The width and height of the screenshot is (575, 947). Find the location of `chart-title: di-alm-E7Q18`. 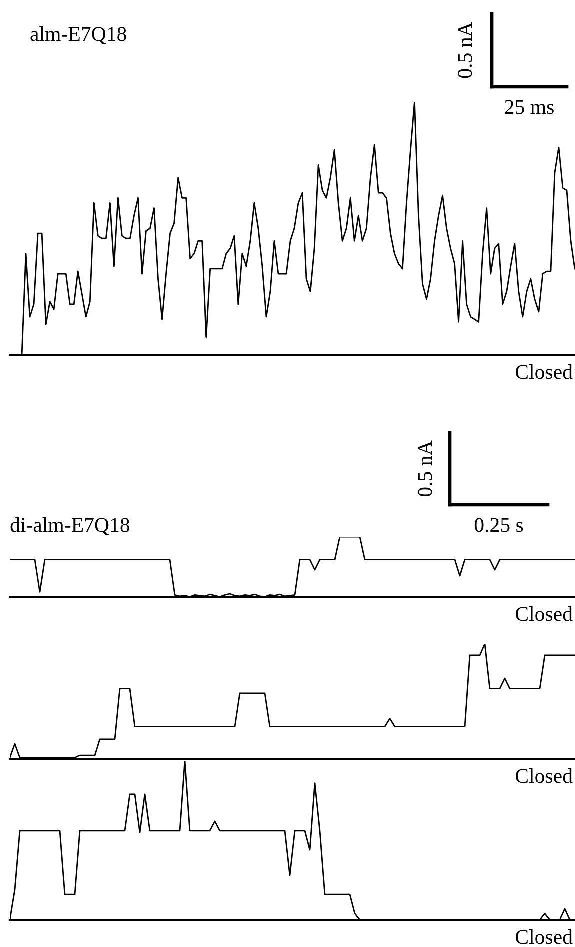

chart-title: di-alm-E7Q18 is located at coordinates (70, 527).